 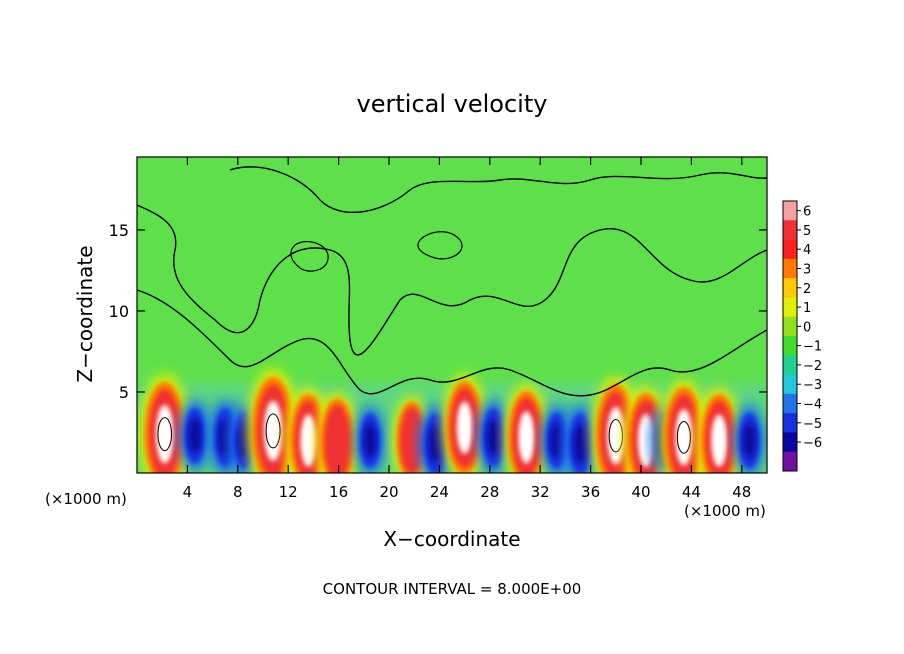 I want to click on colorbar-label: 5, so click(x=807, y=231).